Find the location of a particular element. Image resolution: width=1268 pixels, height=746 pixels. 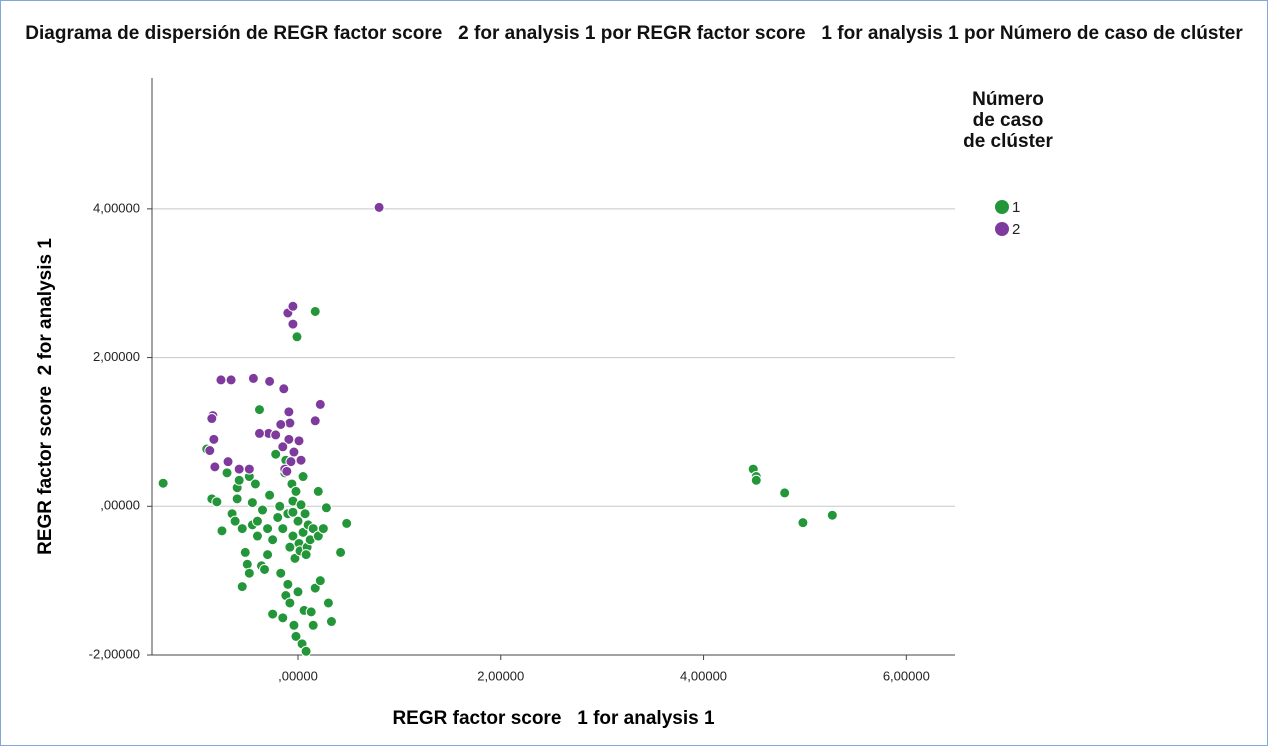

y-tick-label: 4,00000 is located at coordinates (116, 207).